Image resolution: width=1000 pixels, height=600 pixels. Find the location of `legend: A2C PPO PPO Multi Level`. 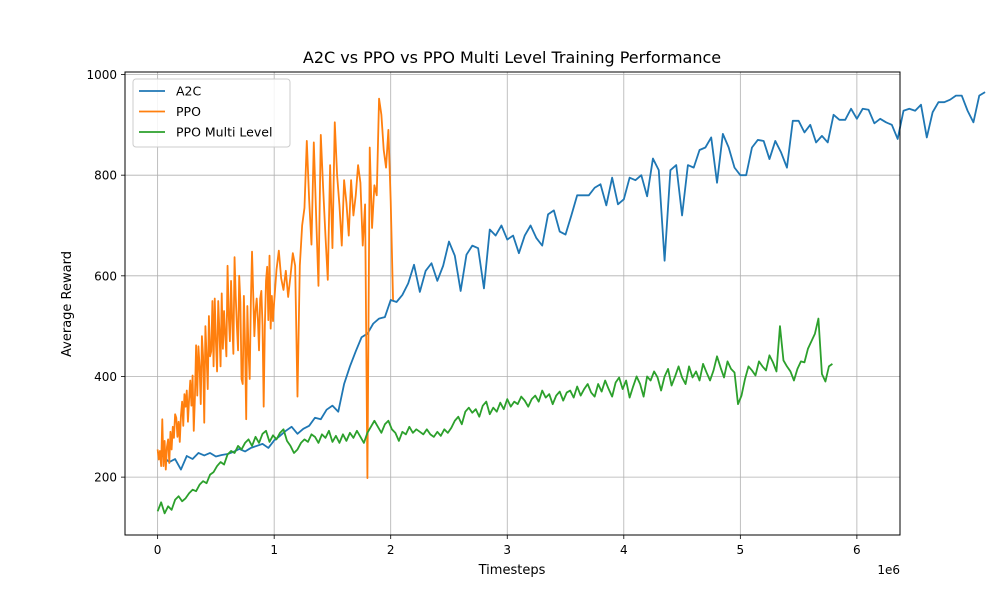

legend: A2C PPO PPO Multi Level is located at coordinates (211, 113).